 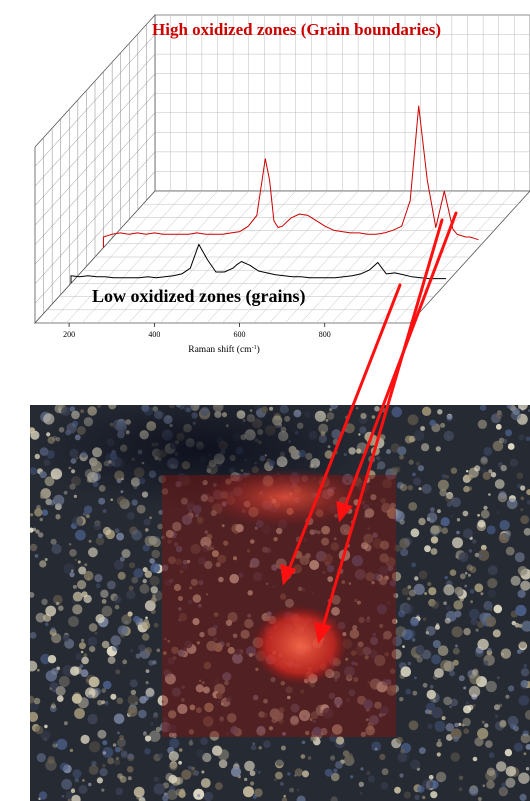 What do you see at coordinates (240, 334) in the screenshot?
I see `x-tick-label: 600` at bounding box center [240, 334].